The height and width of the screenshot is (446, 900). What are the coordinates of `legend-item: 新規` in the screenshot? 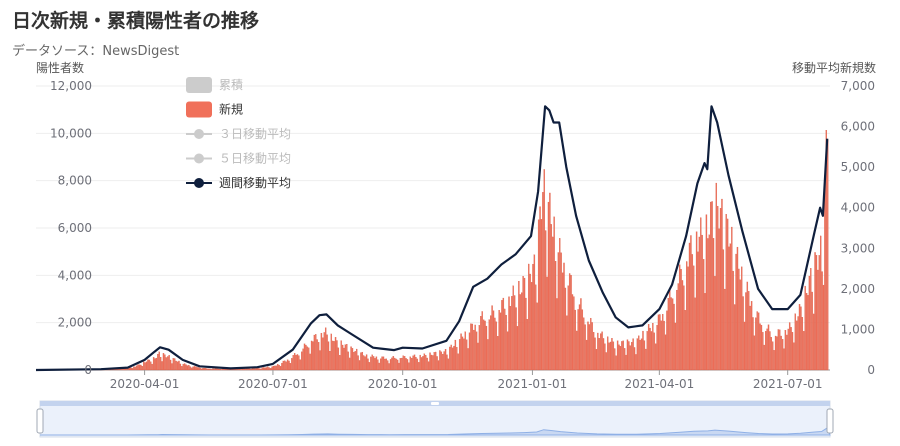 It's located at (214, 109).